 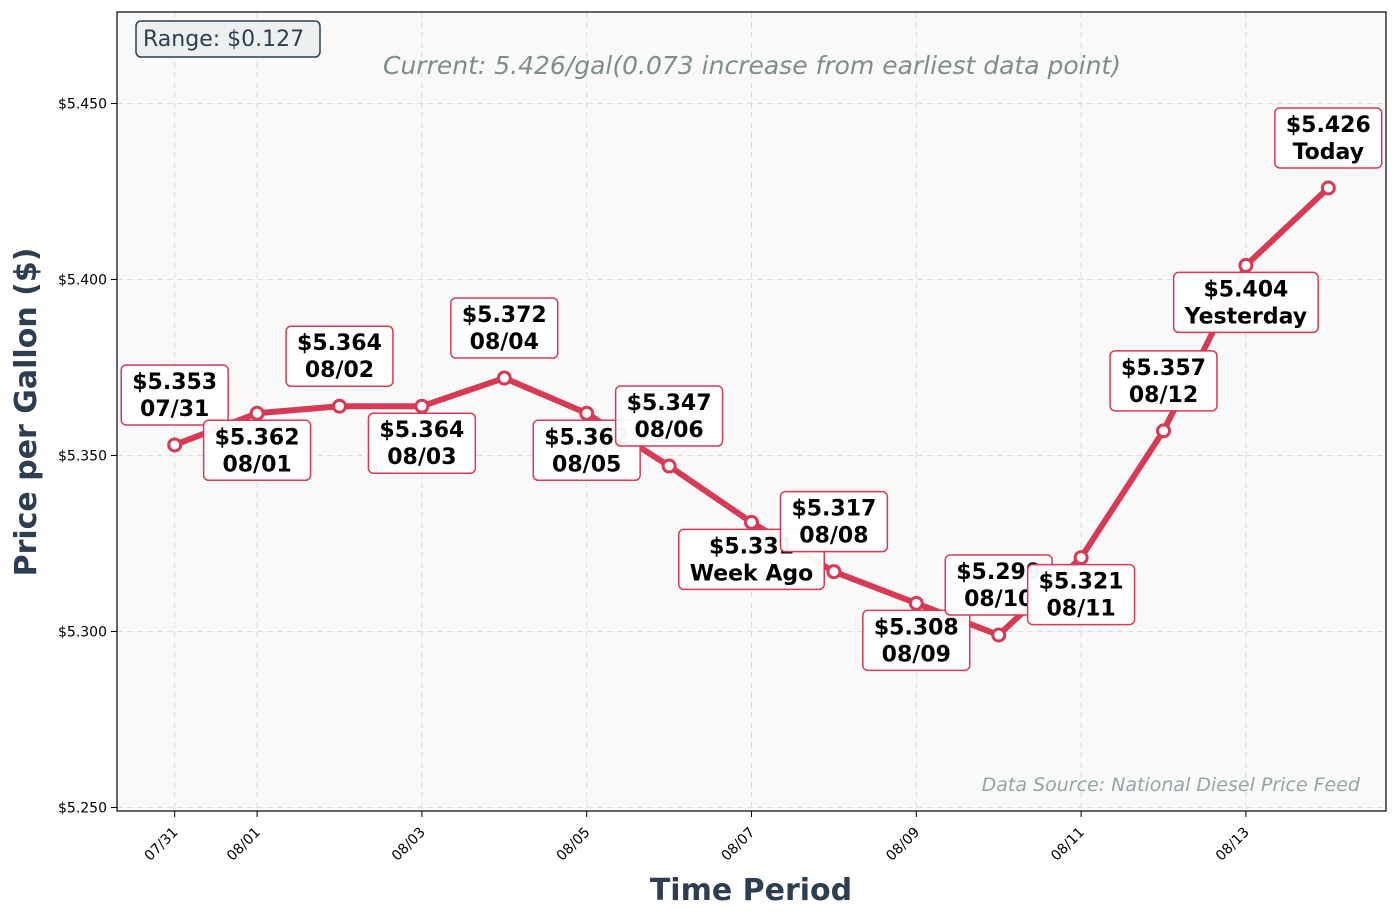 What do you see at coordinates (82, 632) in the screenshot?
I see `y-tick-label: $5.300` at bounding box center [82, 632].